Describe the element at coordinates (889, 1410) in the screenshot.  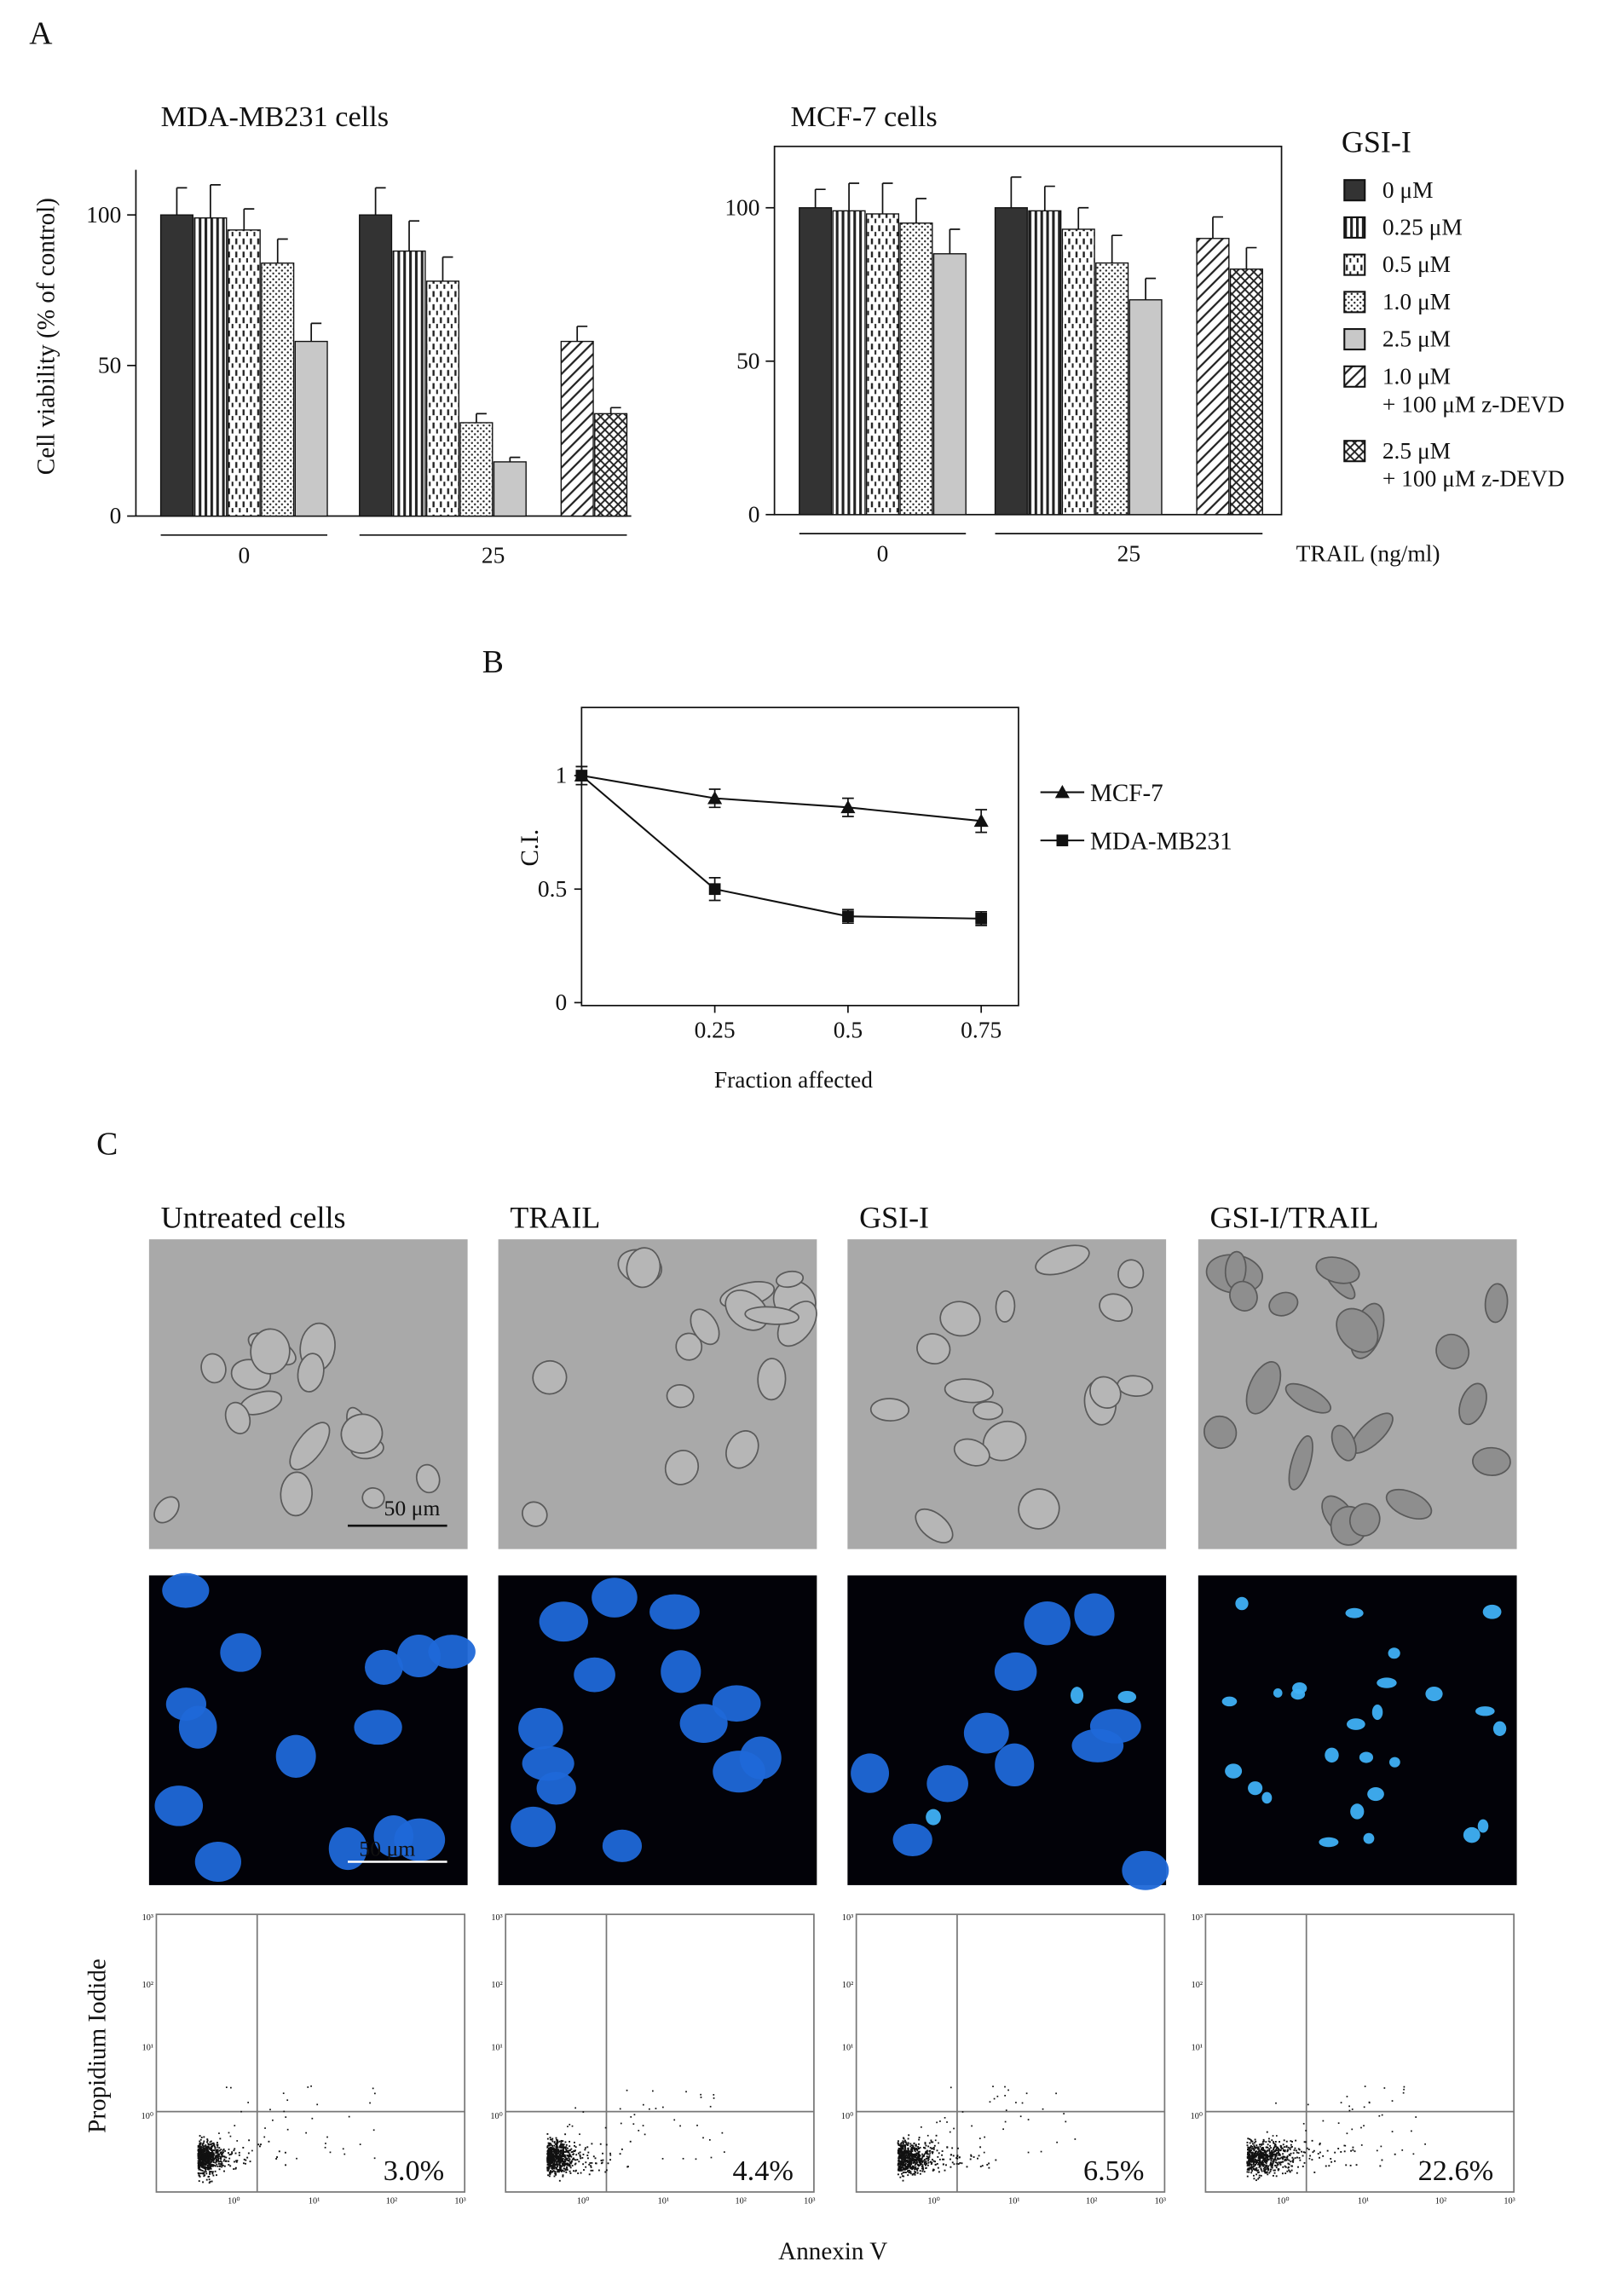
I see `cell` at that location.